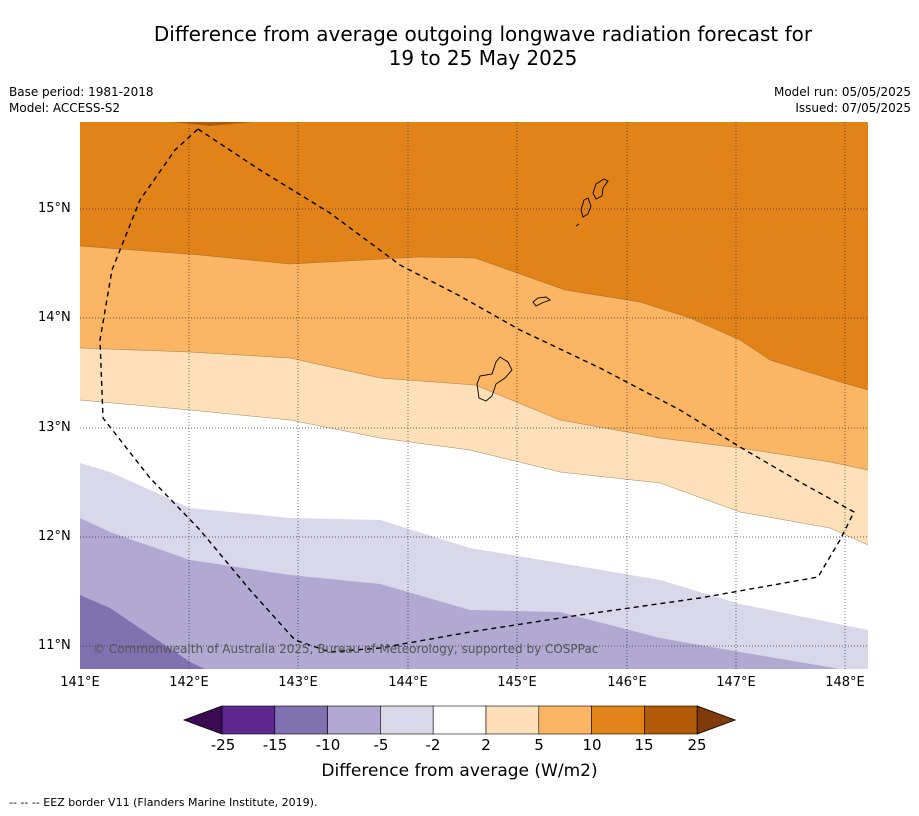  I want to click on base-period: Base period: 1981-2018, so click(81, 92).